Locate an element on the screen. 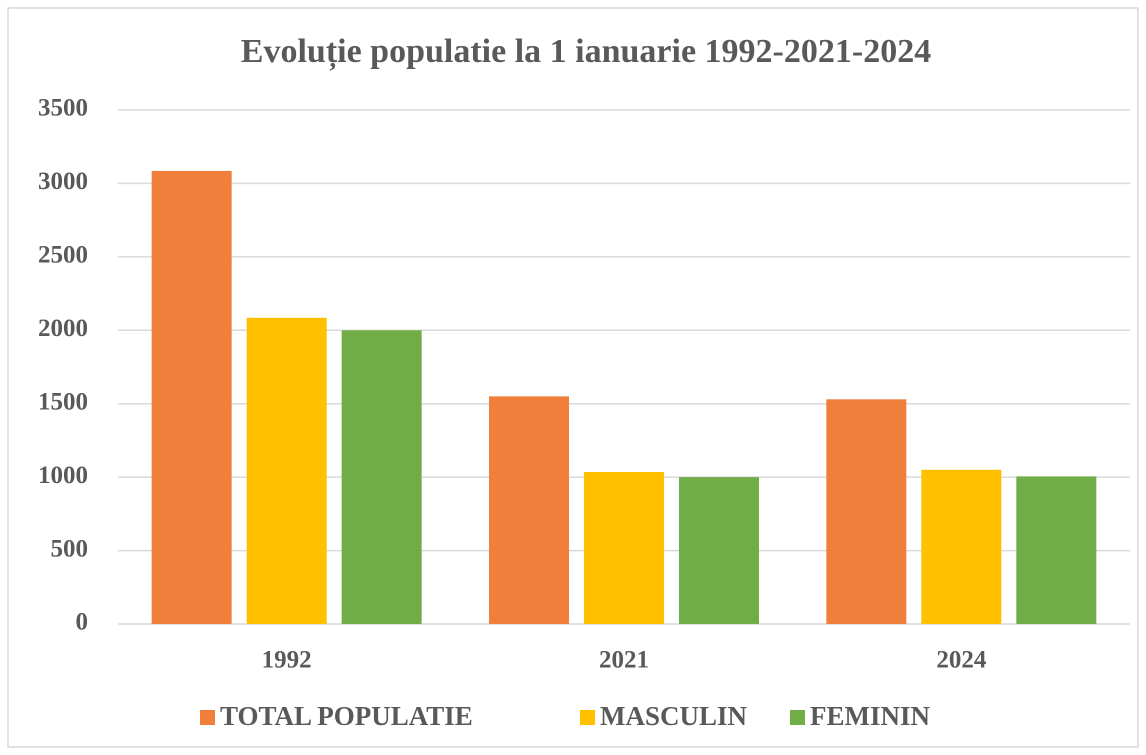 Image resolution: width=1146 pixels, height=755 pixels. x-tick-label: 2021 is located at coordinates (624, 660).